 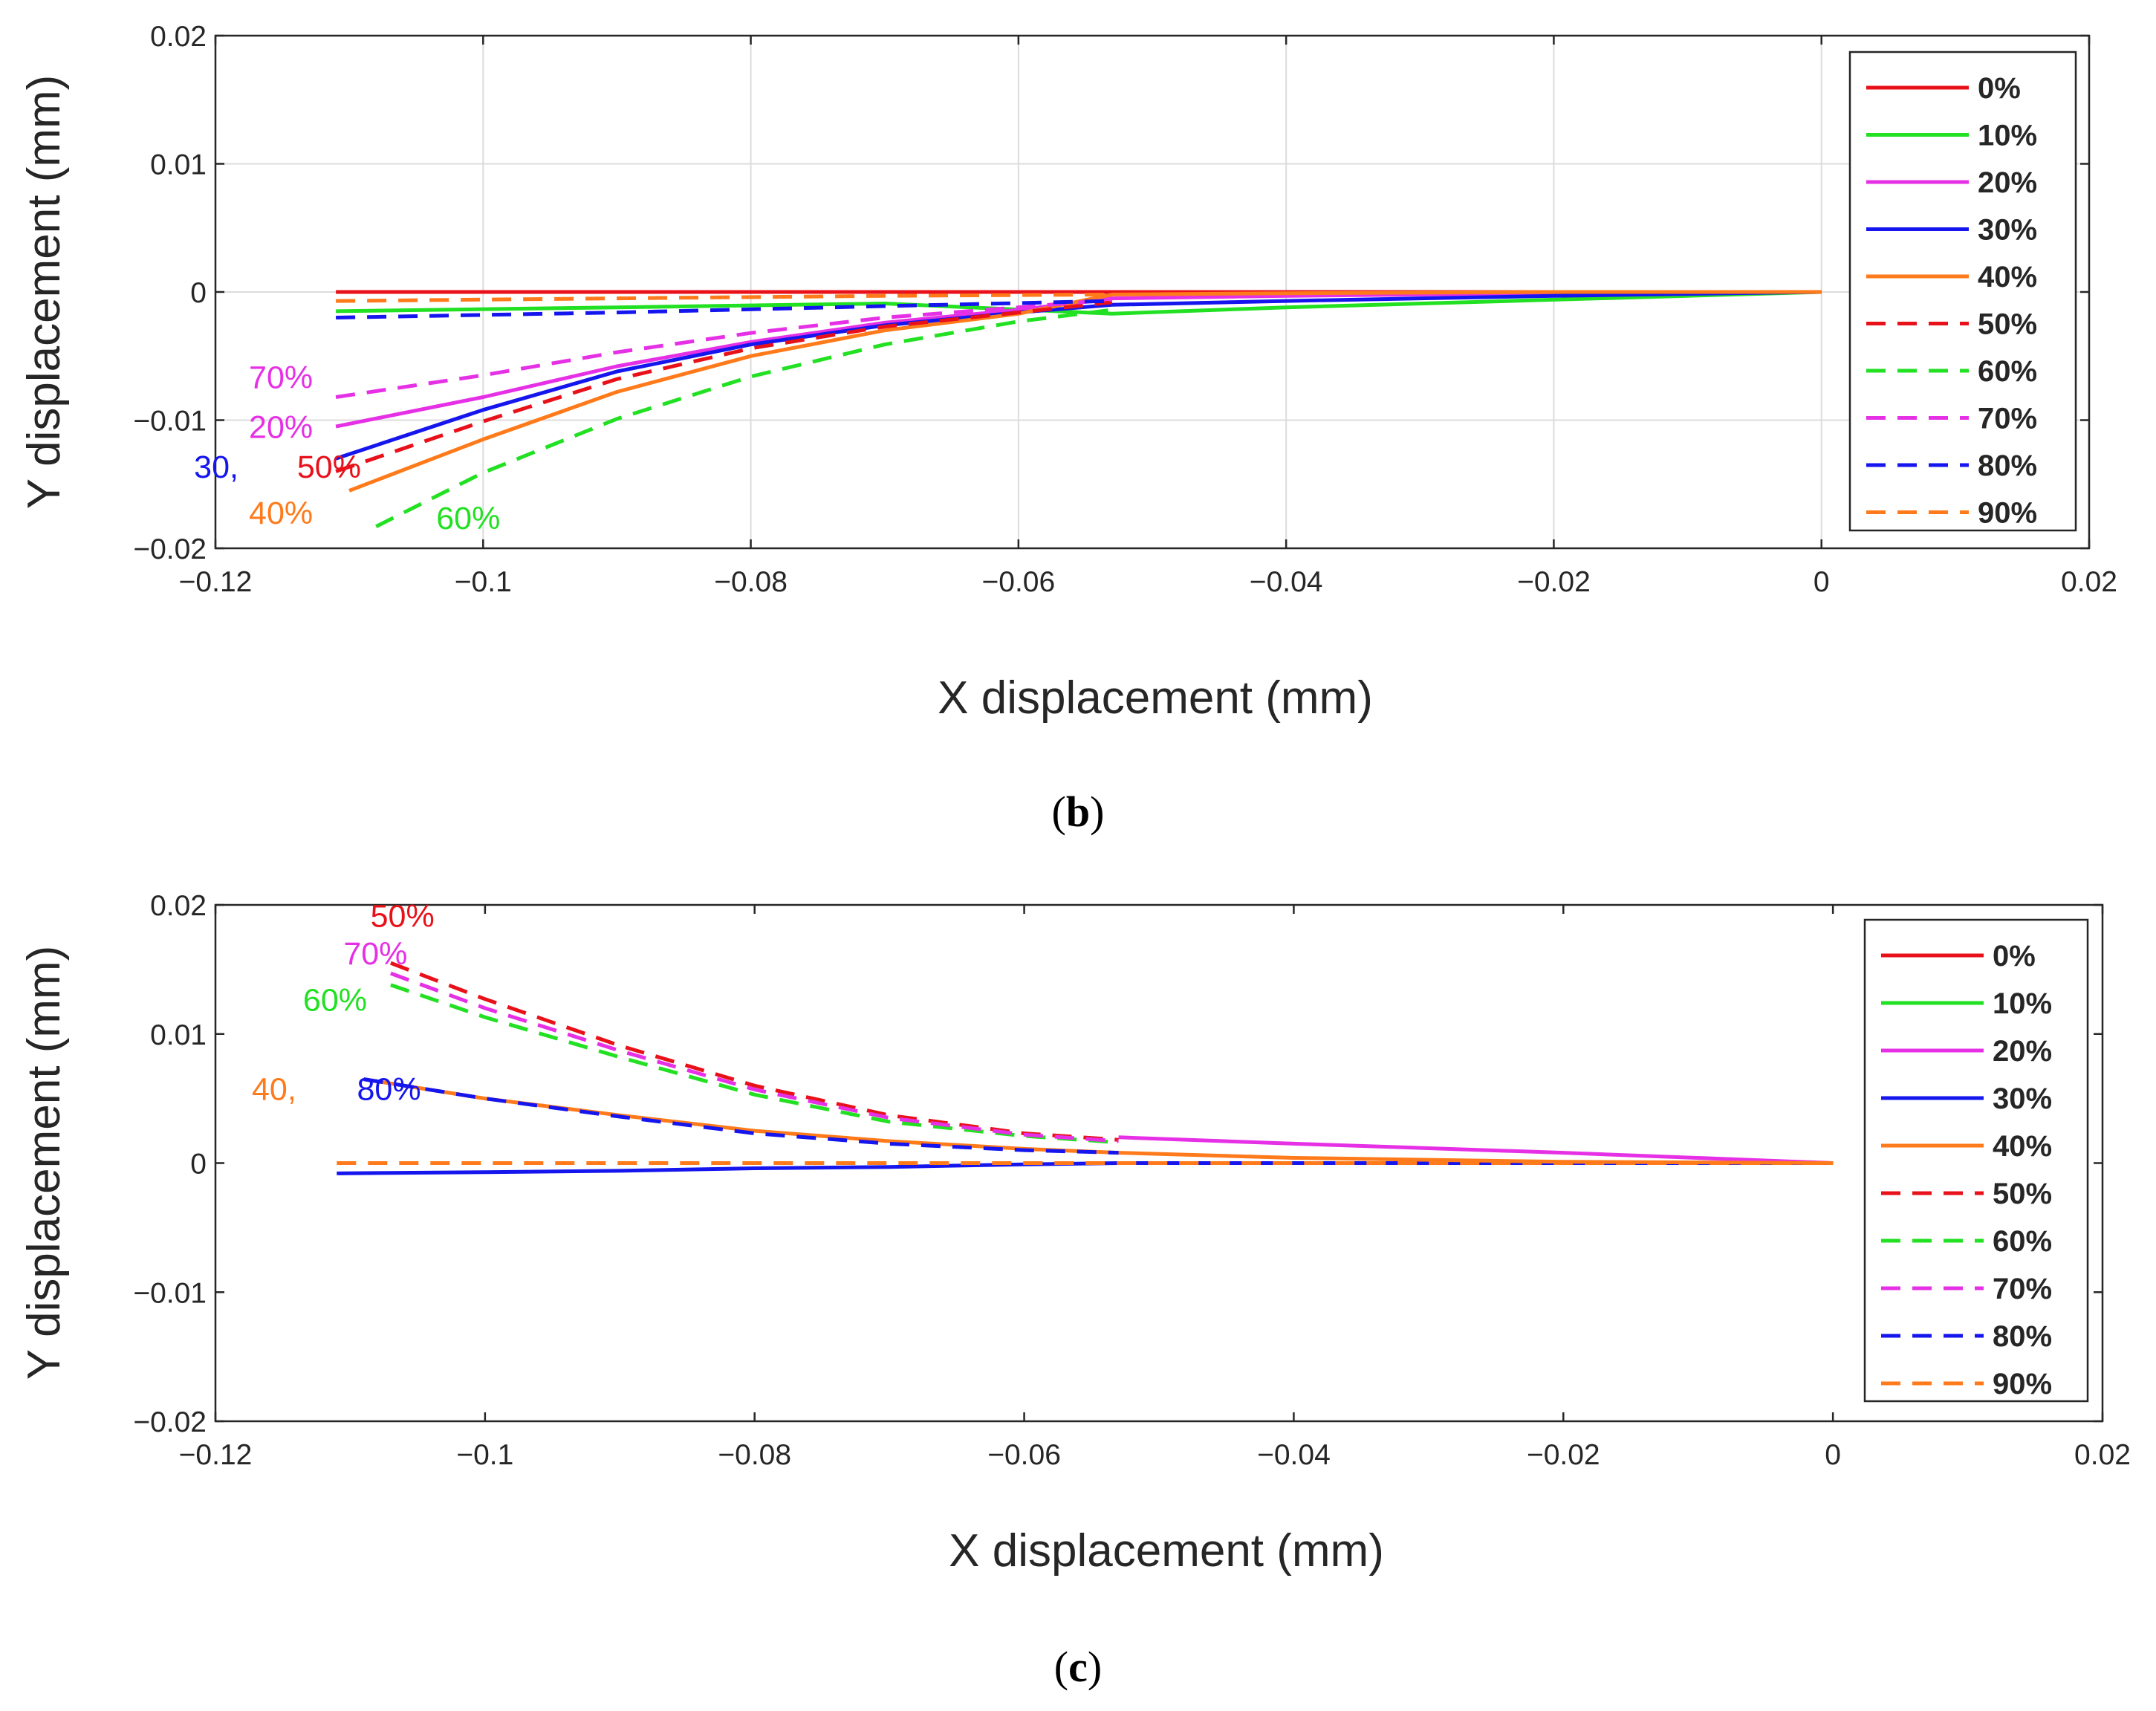 I want to click on b-annotation-label: 20%, so click(x=281, y=428).